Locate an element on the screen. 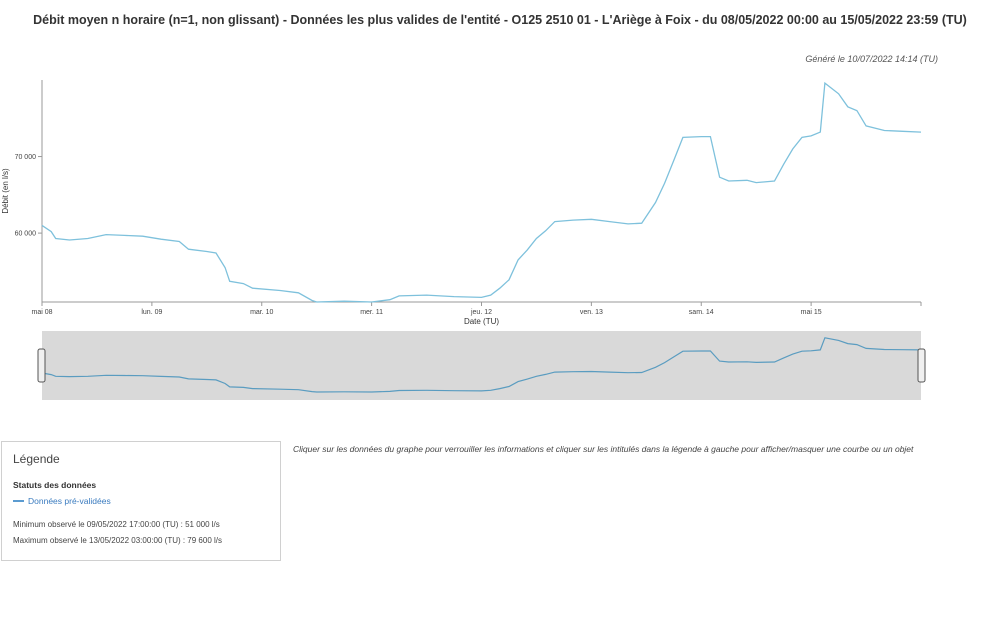 The width and height of the screenshot is (1000, 641). x-tick-label: ven. 13 is located at coordinates (591, 312).